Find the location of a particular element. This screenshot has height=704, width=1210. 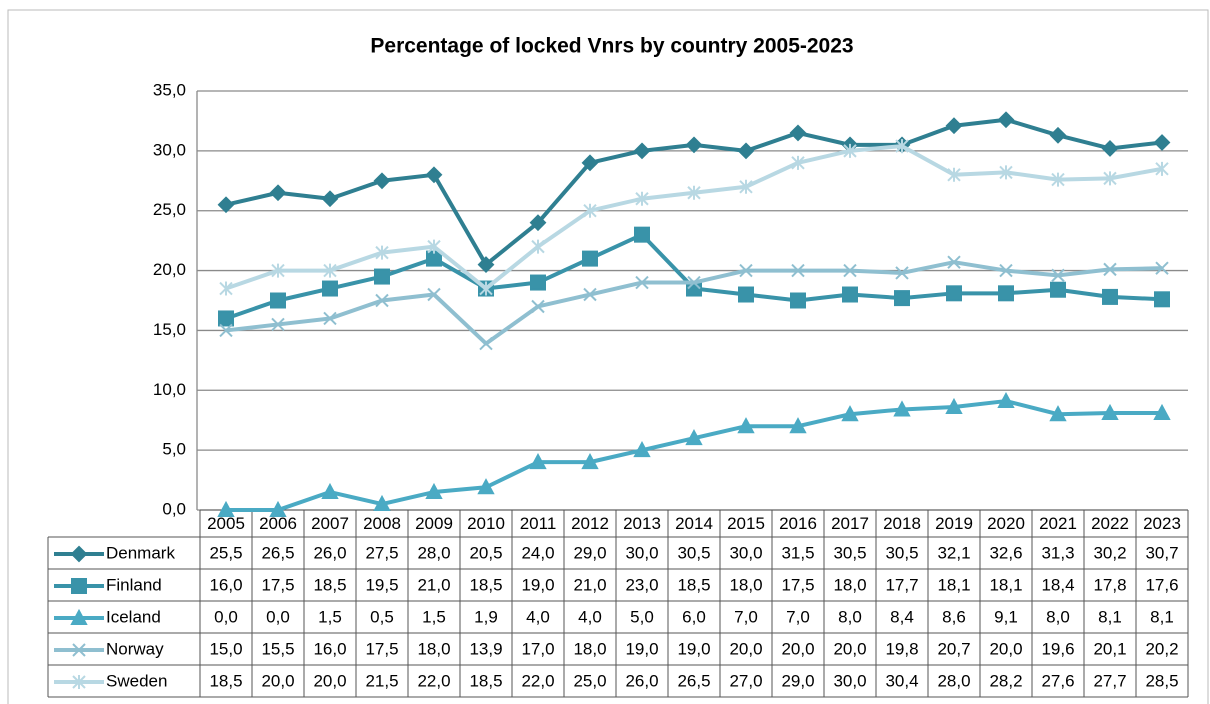

x-tick-label: 2023 is located at coordinates (1162, 523).